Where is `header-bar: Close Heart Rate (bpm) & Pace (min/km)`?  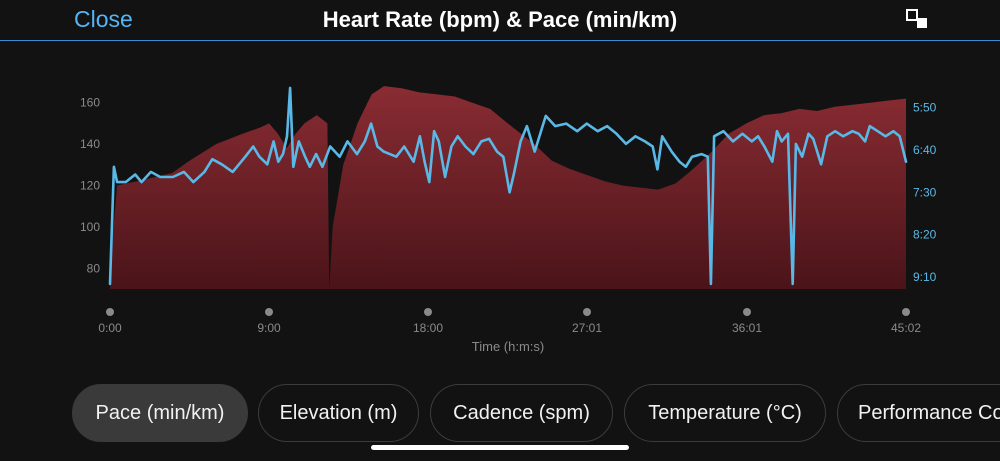
header-bar: Close Heart Rate (bpm) & Pace (min/km) is located at coordinates (500, 20).